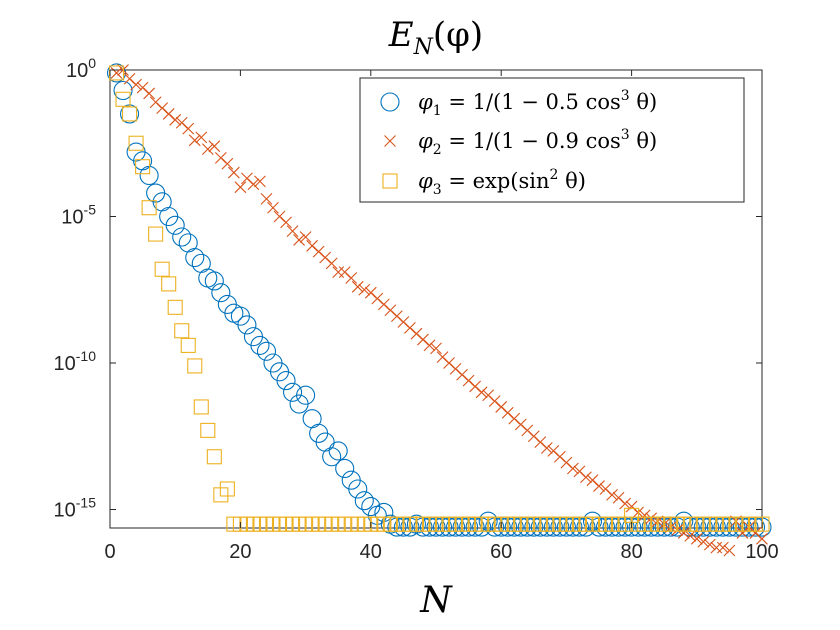  Describe the element at coordinates (75, 361) in the screenshot. I see `y-tick-label: 10⁻¹⁰` at that location.